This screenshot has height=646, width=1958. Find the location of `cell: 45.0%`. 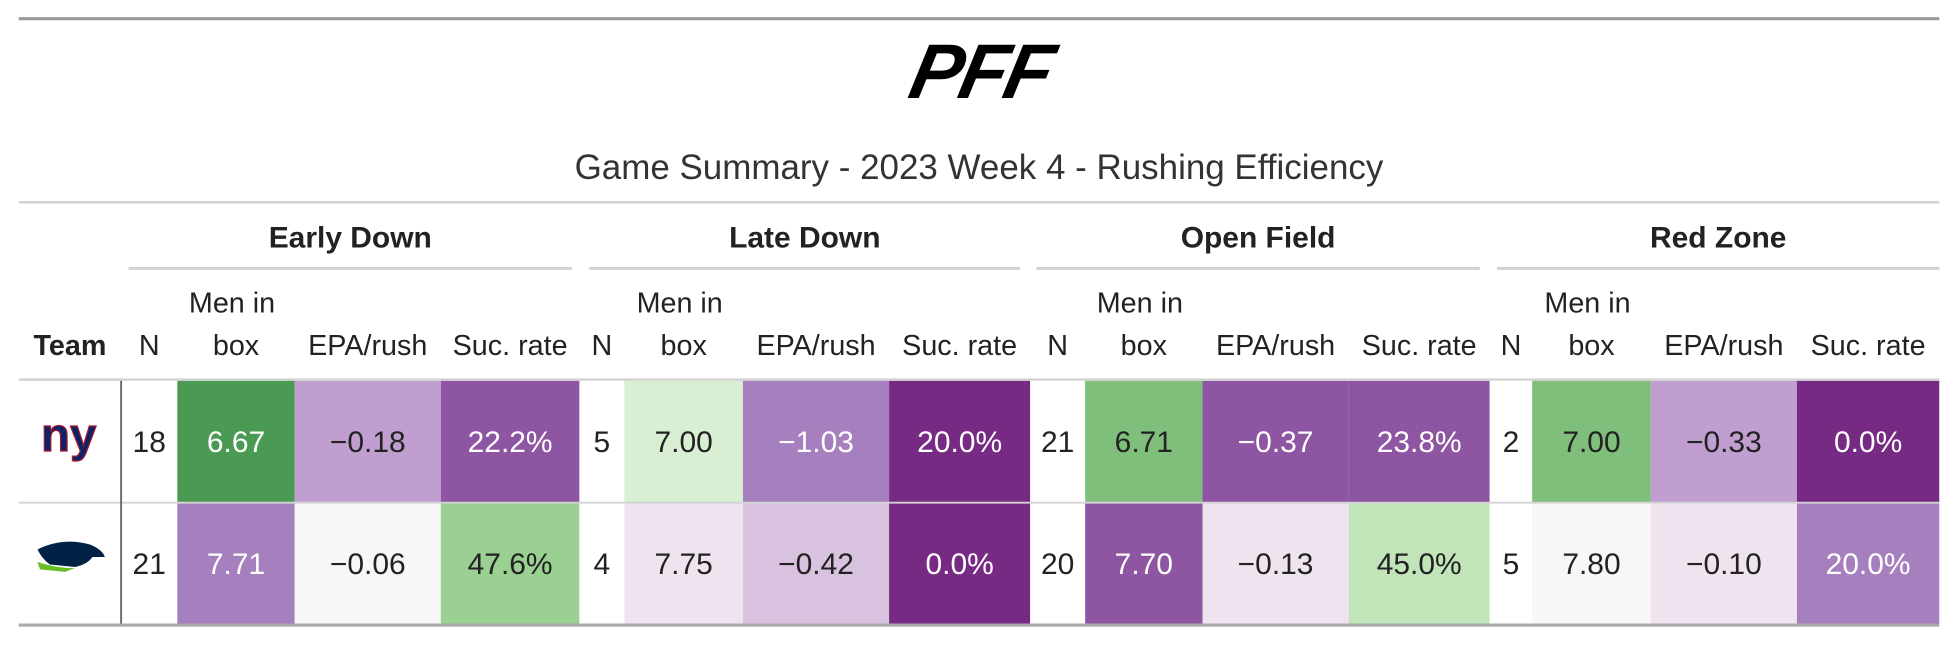

cell: 45.0% is located at coordinates (1419, 564).